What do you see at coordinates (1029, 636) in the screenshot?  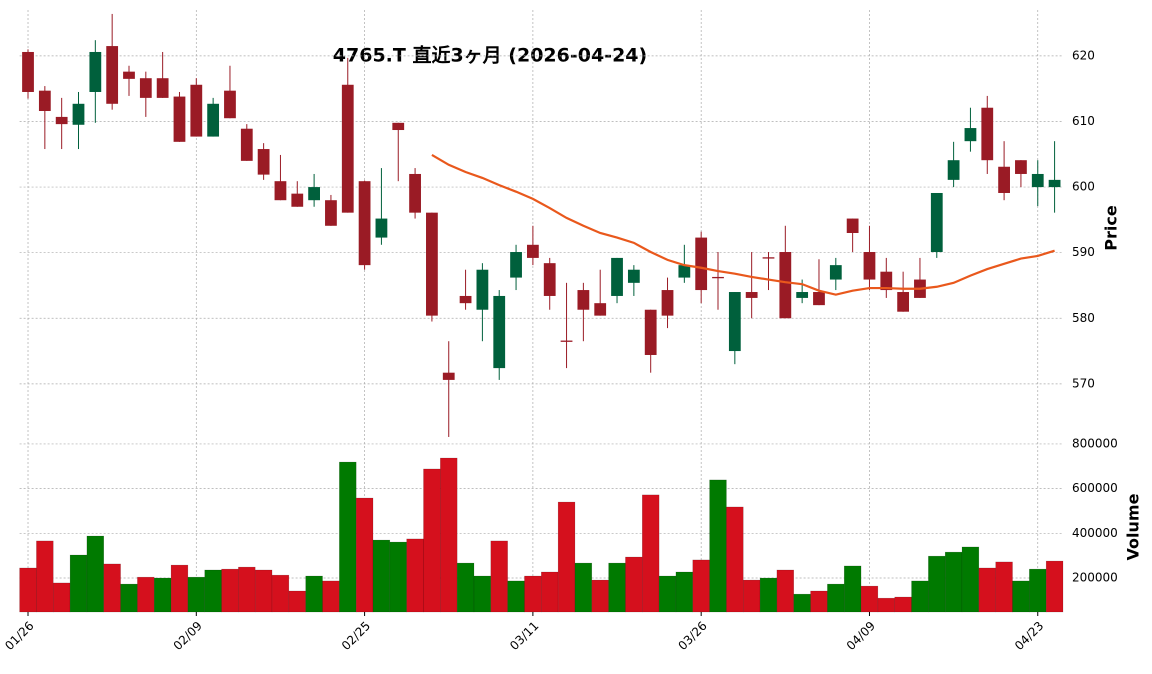 I see `x-tick-label: 04/23` at bounding box center [1029, 636].